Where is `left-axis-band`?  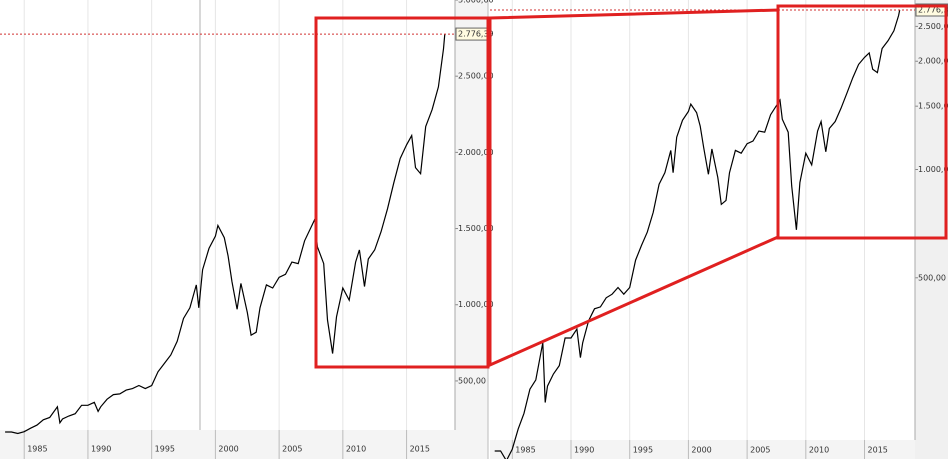 left-axis-band is located at coordinates (471, 229).